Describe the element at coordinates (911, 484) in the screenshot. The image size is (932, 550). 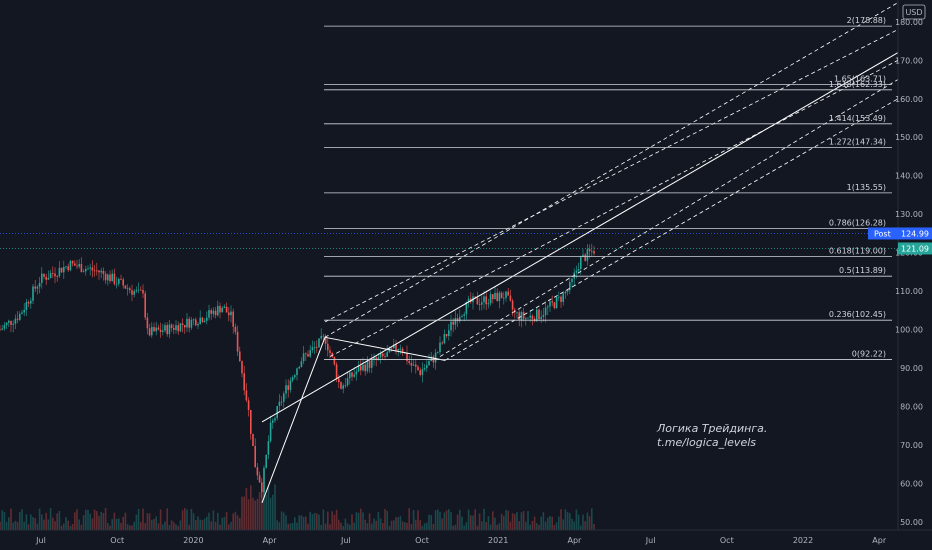
I see `y-tick-label: 60.00` at that location.